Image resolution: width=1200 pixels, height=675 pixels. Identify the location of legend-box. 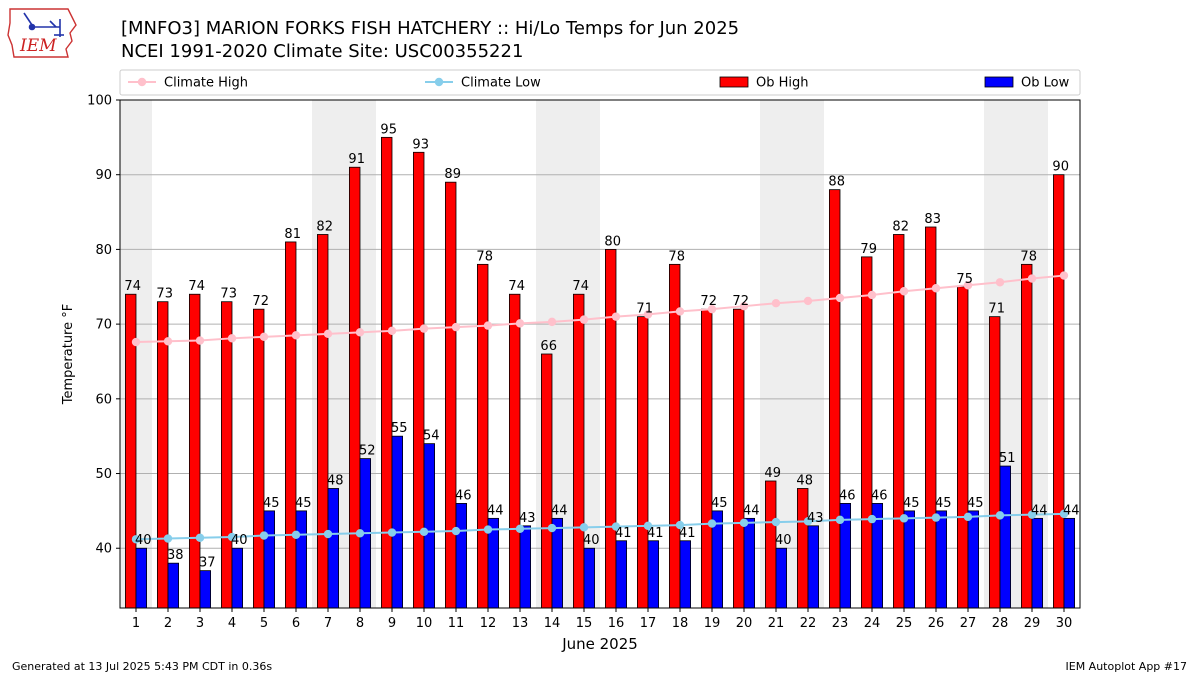
(600, 82).